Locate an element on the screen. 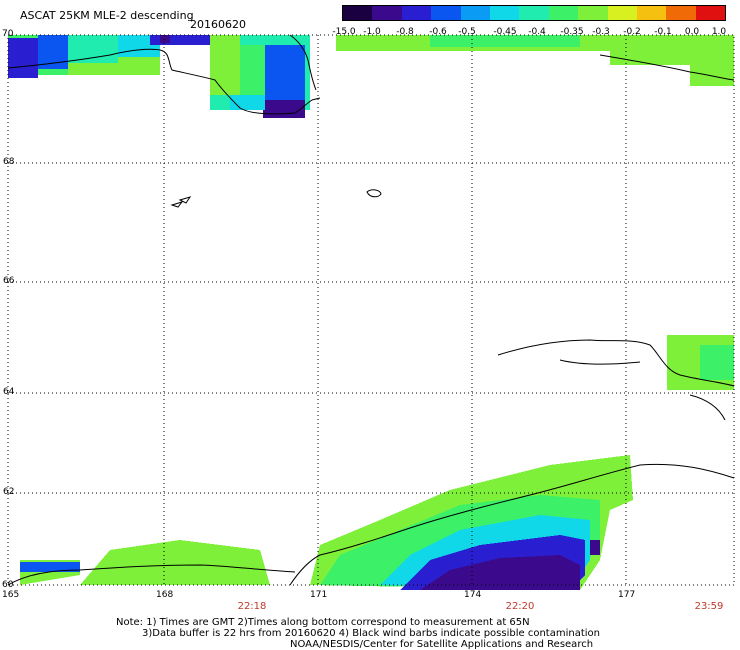 The width and height of the screenshot is (740, 650). lat-label: 64 is located at coordinates (9, 392).